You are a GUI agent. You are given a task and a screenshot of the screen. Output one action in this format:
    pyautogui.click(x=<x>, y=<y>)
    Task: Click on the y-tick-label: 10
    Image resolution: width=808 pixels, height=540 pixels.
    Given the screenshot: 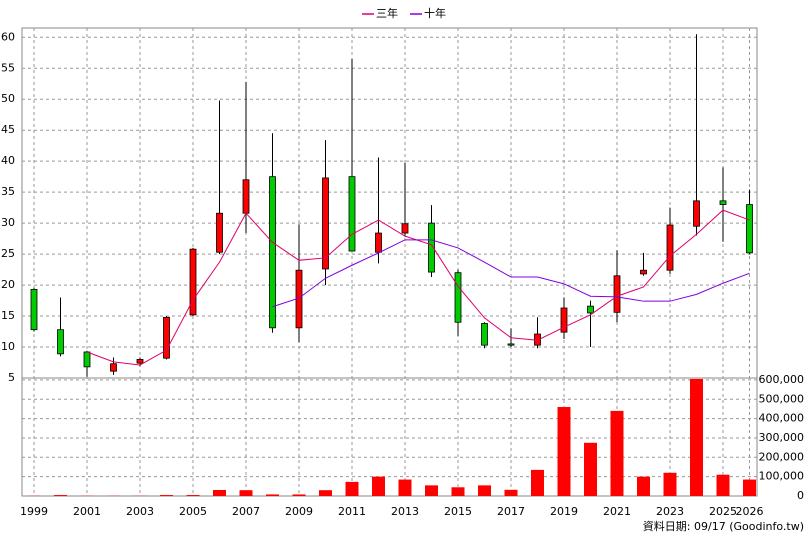 What is the action you would take?
    pyautogui.click(x=8, y=346)
    